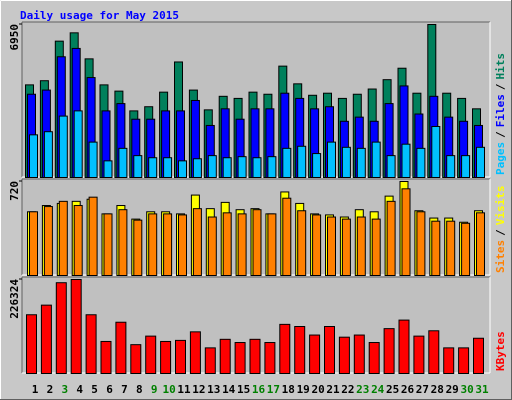 This screenshot has height=400, width=512. Describe the element at coordinates (500, 110) in the screenshot. I see `legend-entry: Files` at that location.